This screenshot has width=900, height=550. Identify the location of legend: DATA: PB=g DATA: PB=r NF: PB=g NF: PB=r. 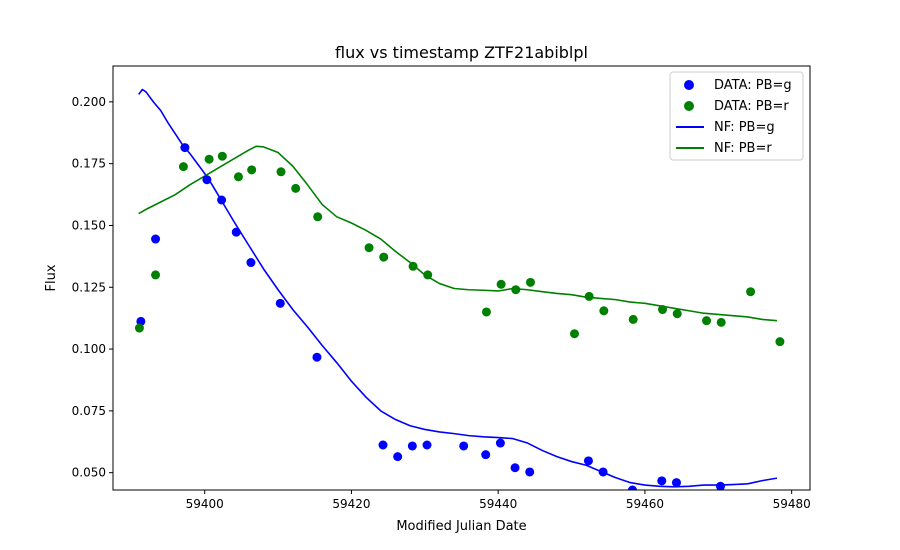
(736, 116).